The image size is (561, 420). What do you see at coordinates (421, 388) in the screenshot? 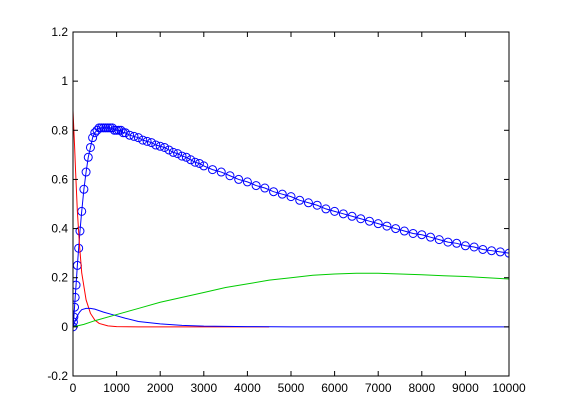
I see `x-tick-label: 8000` at bounding box center [421, 388].